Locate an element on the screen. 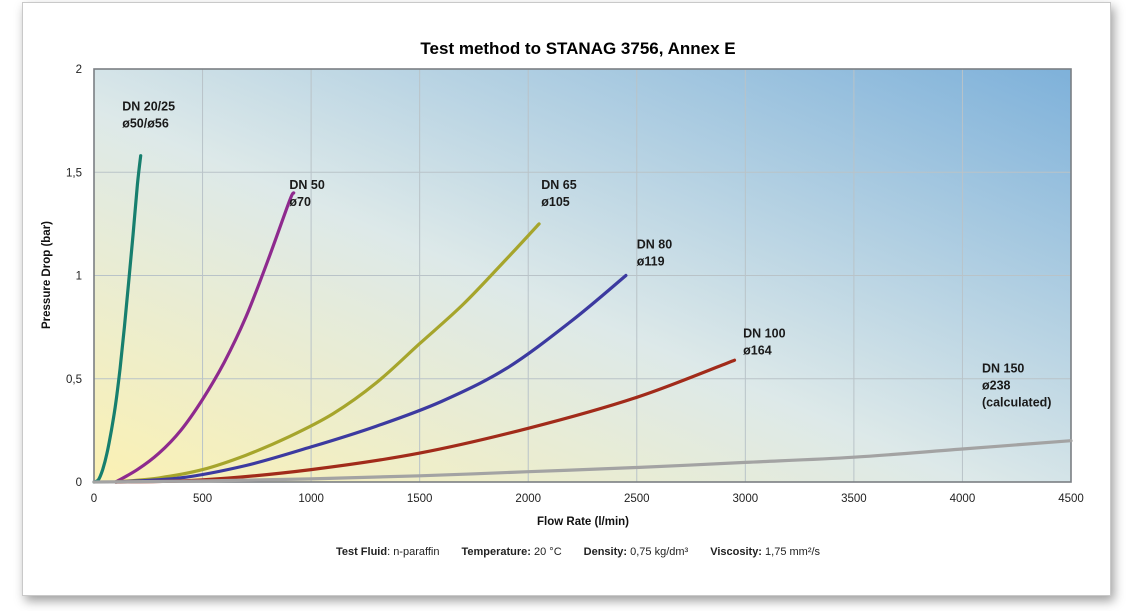 The image size is (1129, 611). curve-label-line: DN 65 is located at coordinates (558, 185).